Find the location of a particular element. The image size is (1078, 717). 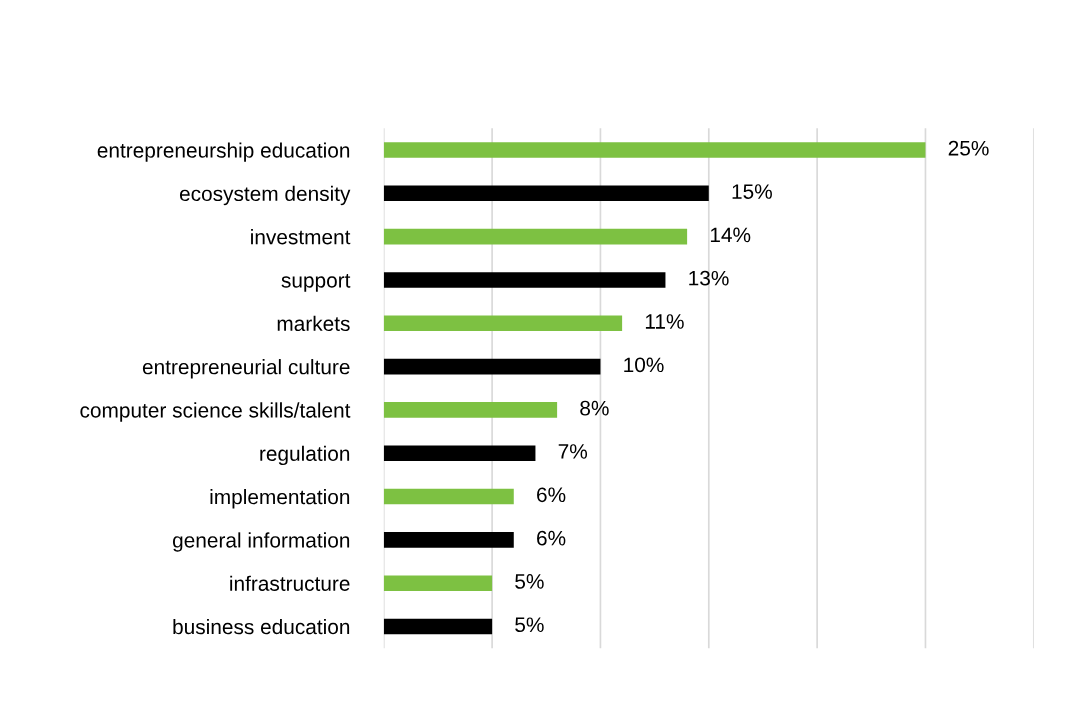

data-label: 10% is located at coordinates (644, 365).